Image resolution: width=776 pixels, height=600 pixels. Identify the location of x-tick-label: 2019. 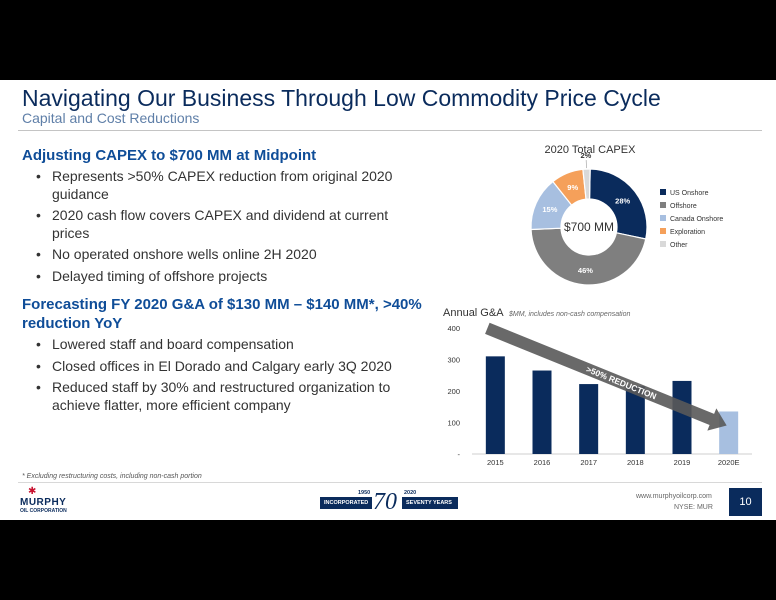
(682, 462).